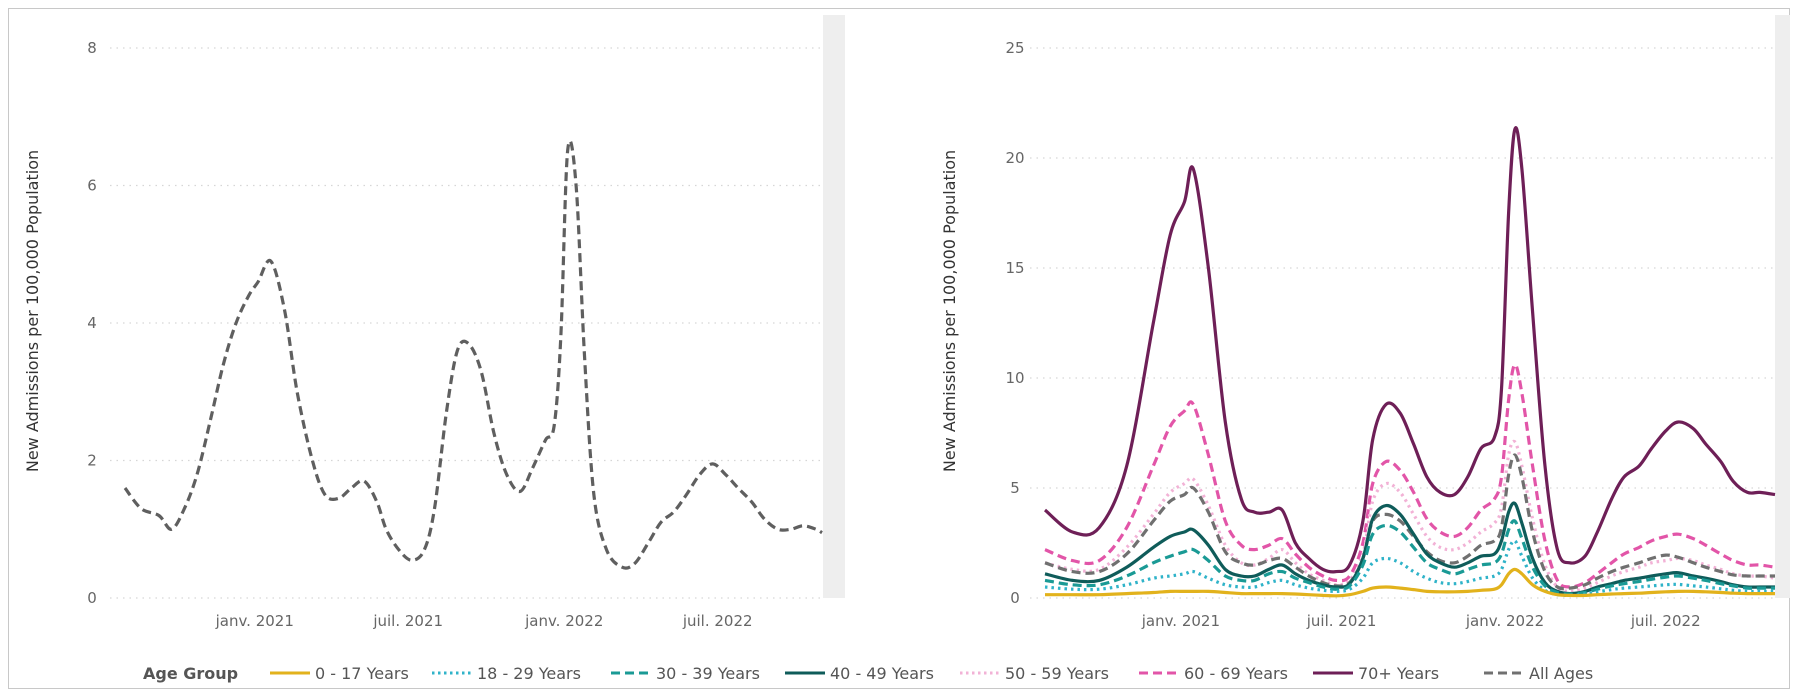 This screenshot has height=697, width=1798. I want to click on legend-label-a40: 40 - 49 Years, so click(882, 673).